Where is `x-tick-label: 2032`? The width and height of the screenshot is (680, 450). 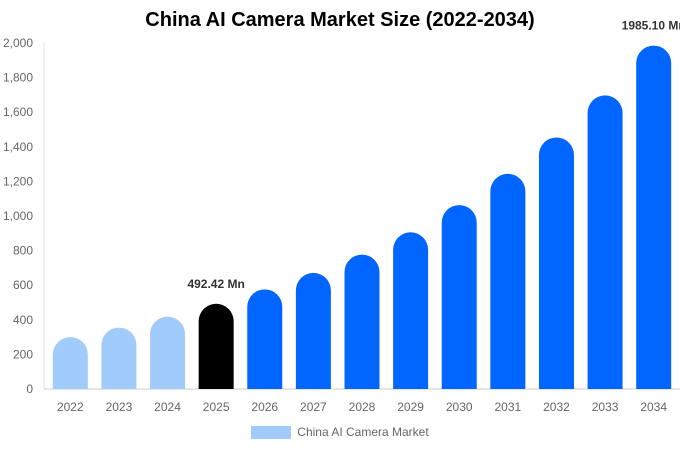
x-tick-label: 2032 is located at coordinates (556, 407).